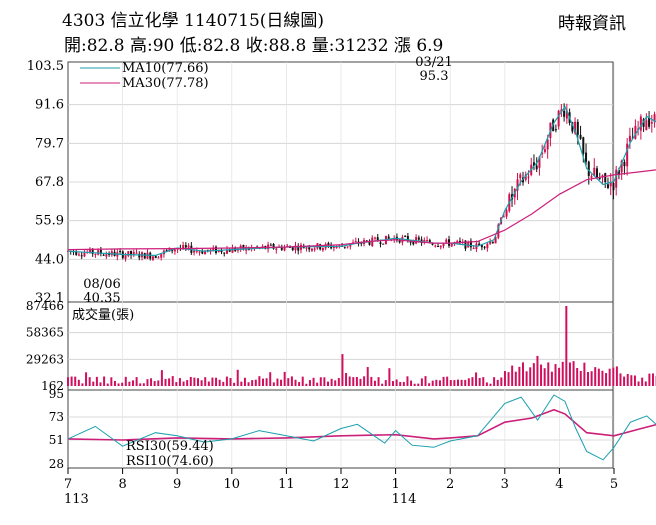  What do you see at coordinates (56, 394) in the screenshot?
I see `rsi-tick-label: 95` at bounding box center [56, 394].